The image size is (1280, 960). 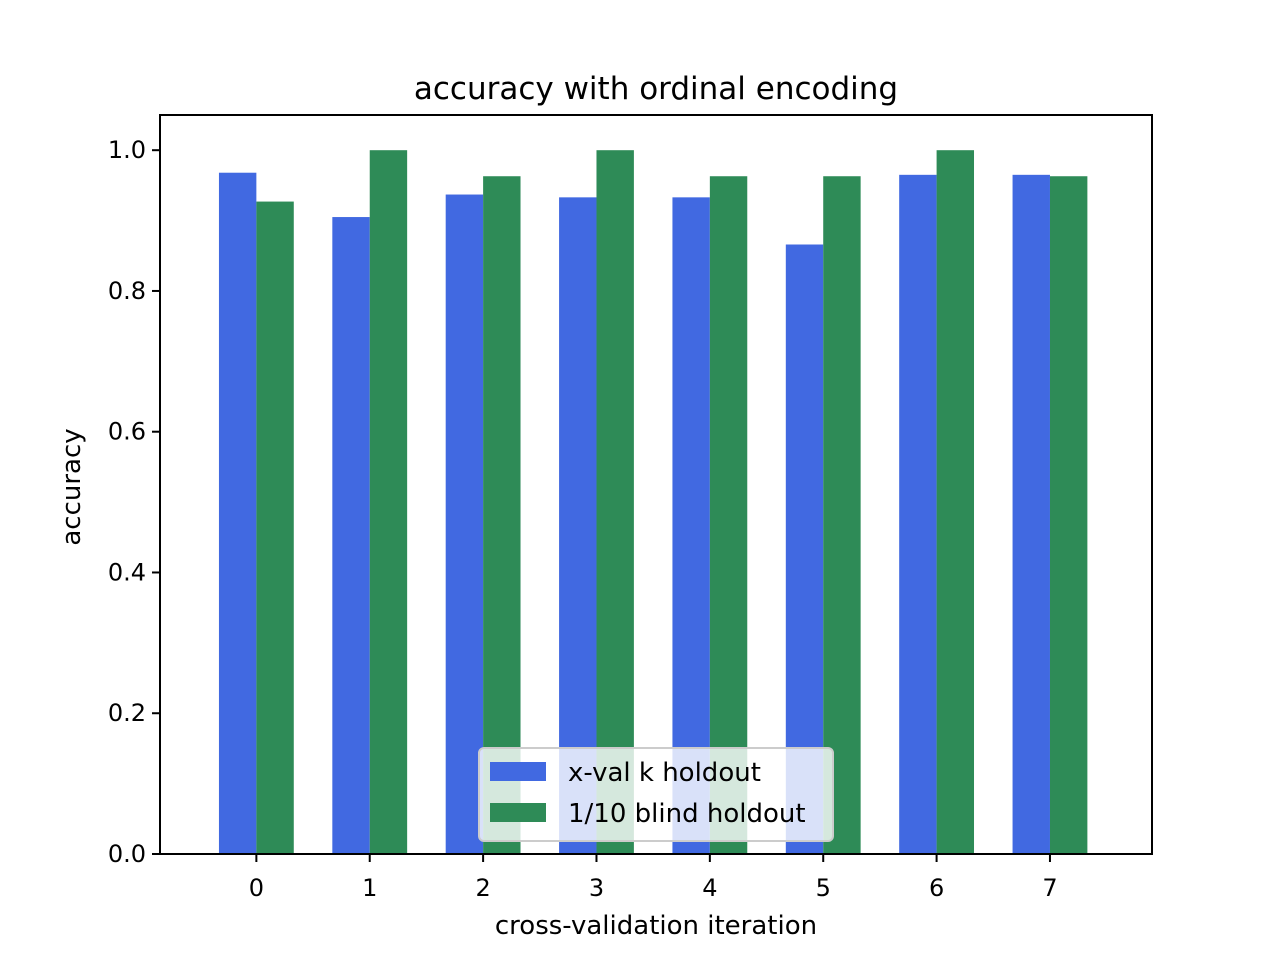 I want to click on y-tick-label: 0.2, so click(x=127, y=713).